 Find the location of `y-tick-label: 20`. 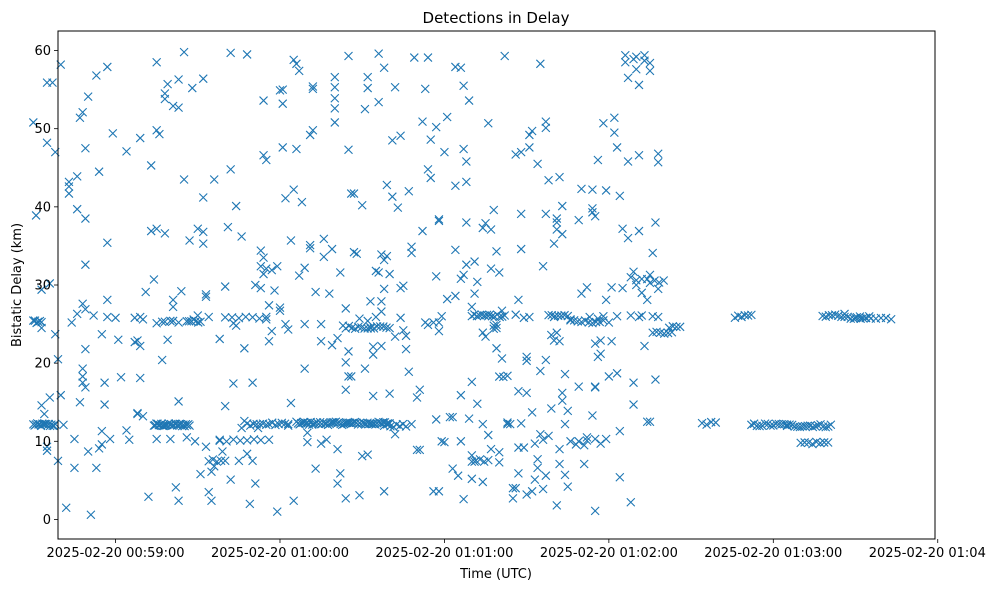

y-tick-label: 20 is located at coordinates (42, 364).